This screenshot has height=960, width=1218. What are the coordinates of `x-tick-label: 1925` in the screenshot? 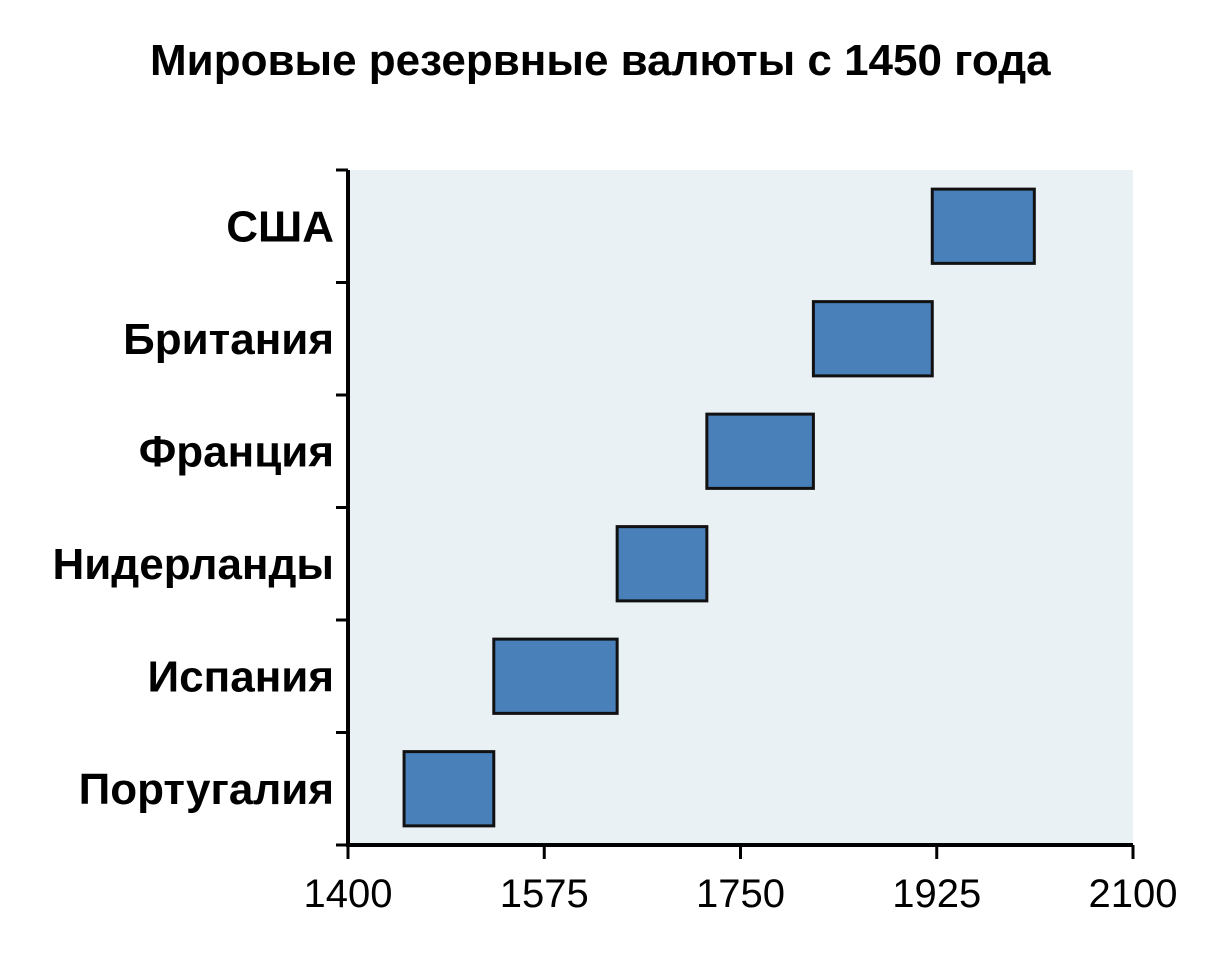 It's located at (936, 894).